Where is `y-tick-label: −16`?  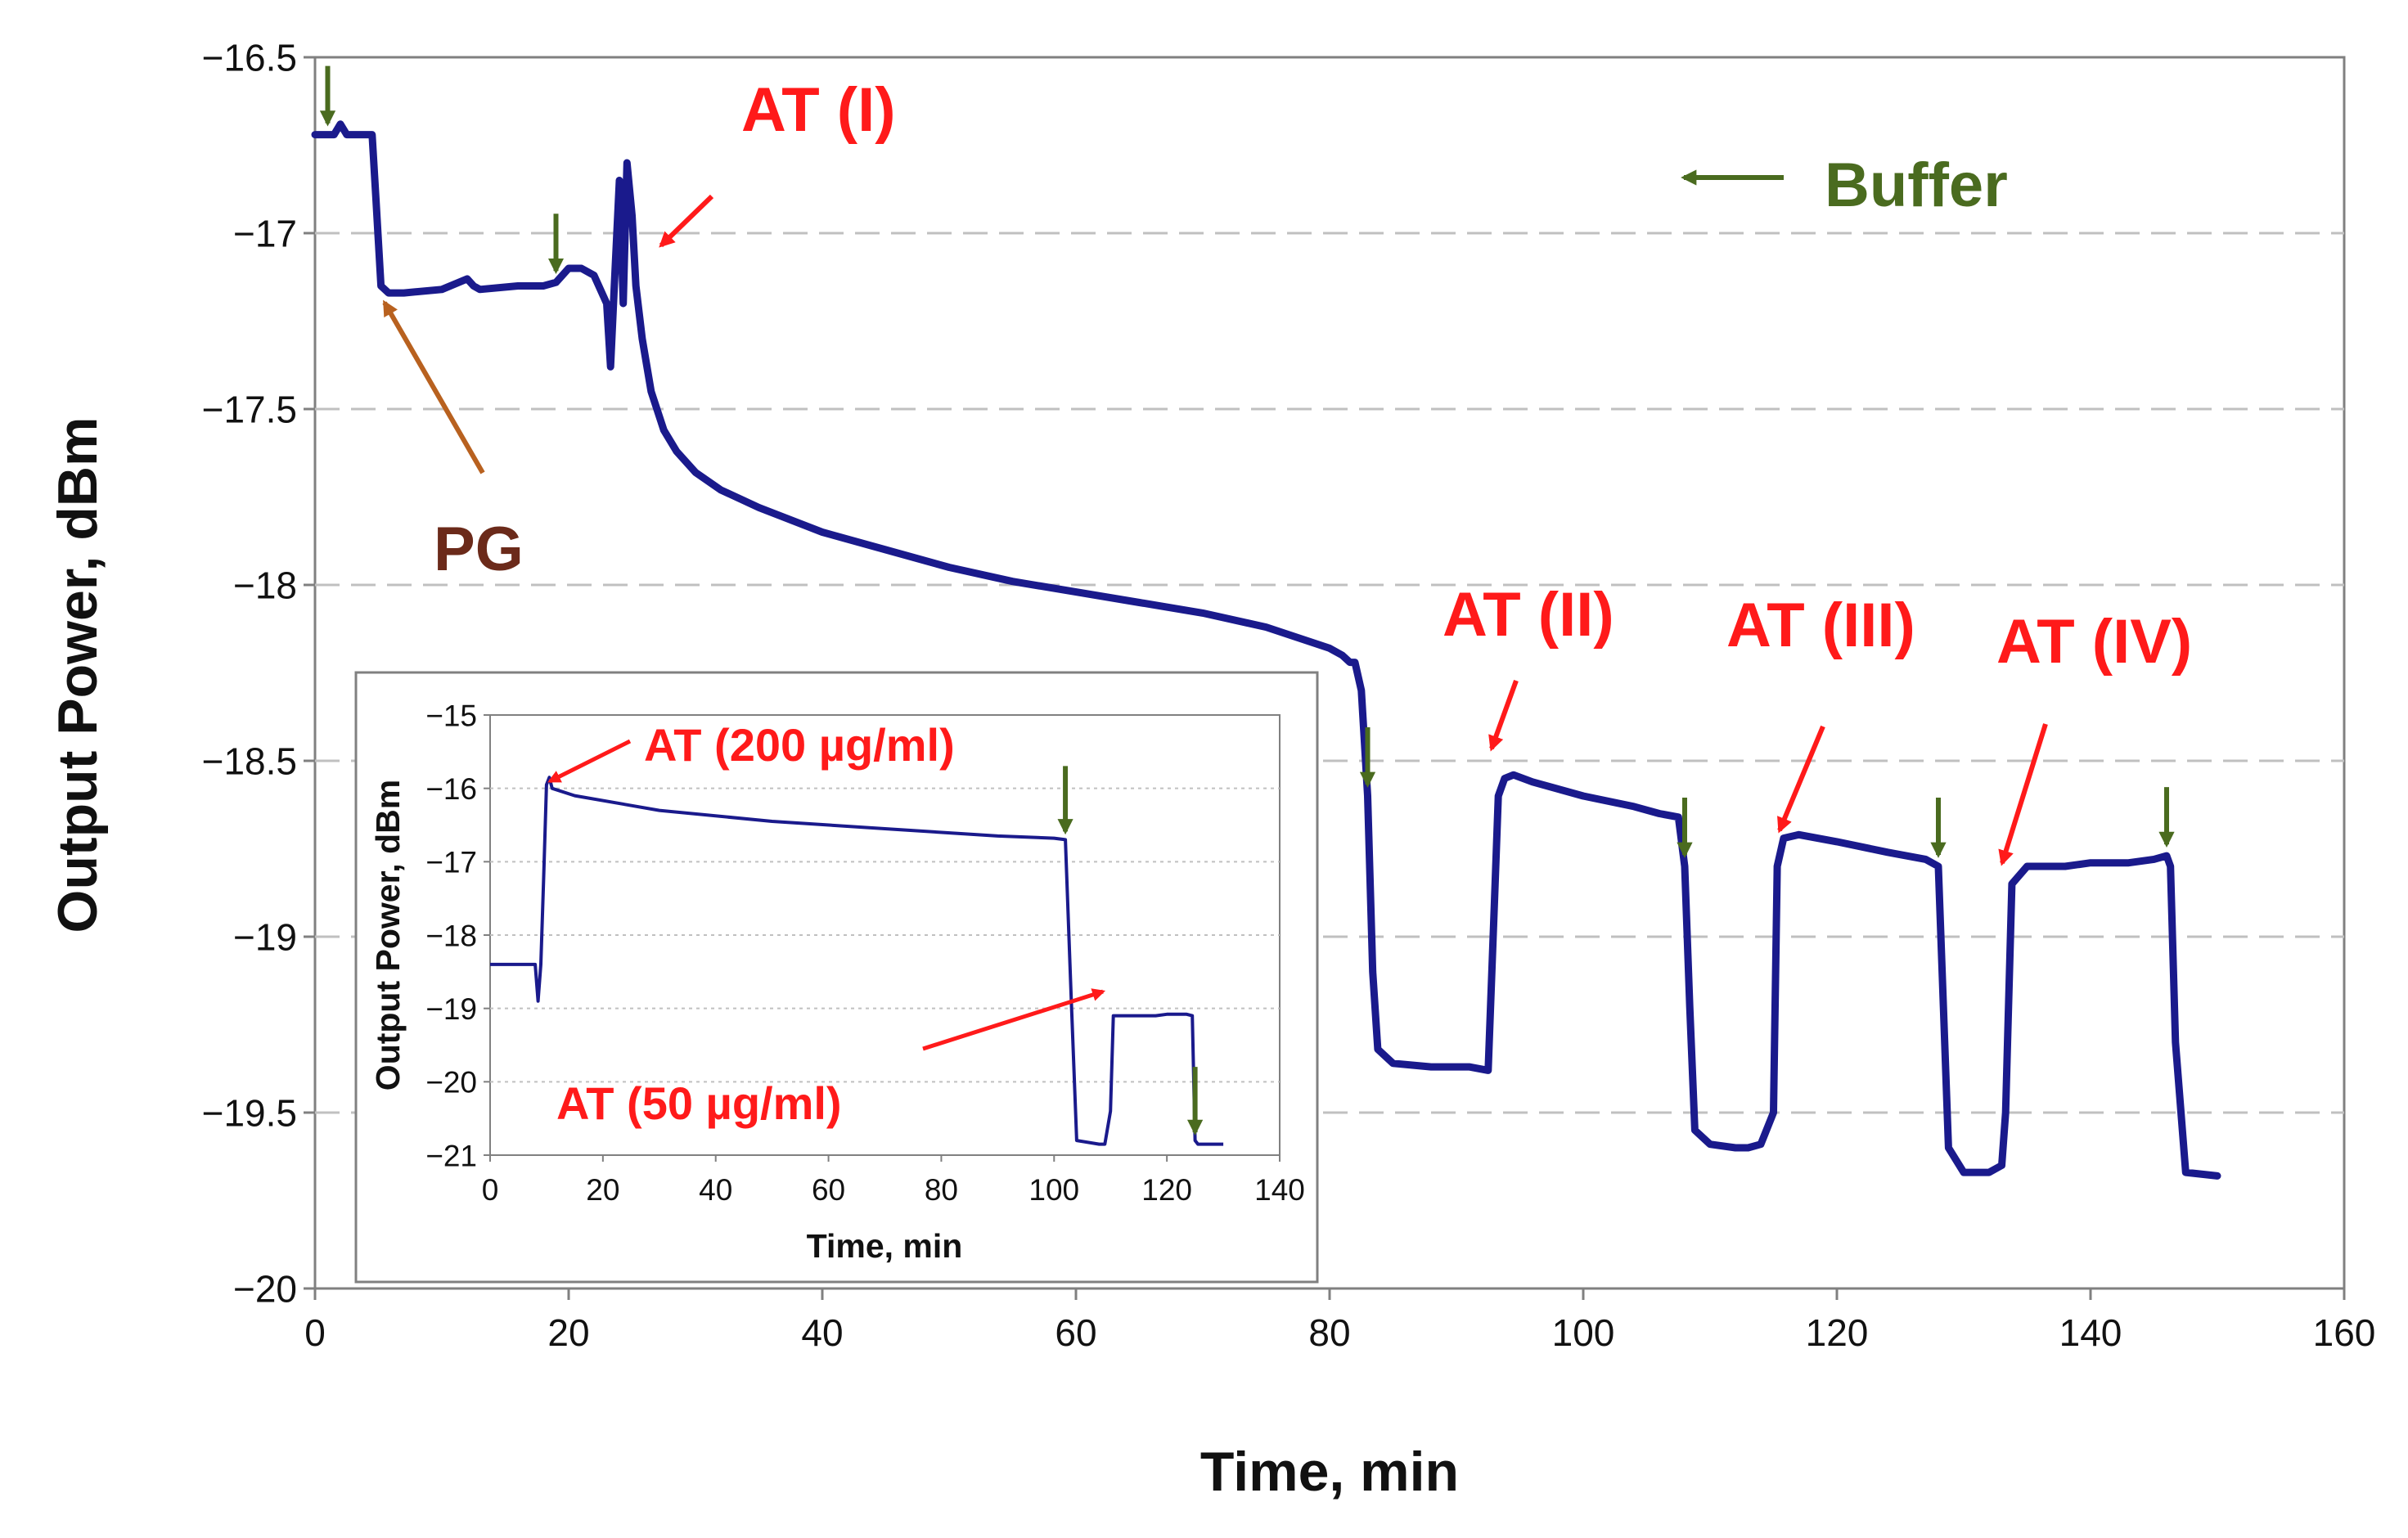 y-tick-label: −16 is located at coordinates (451, 789).